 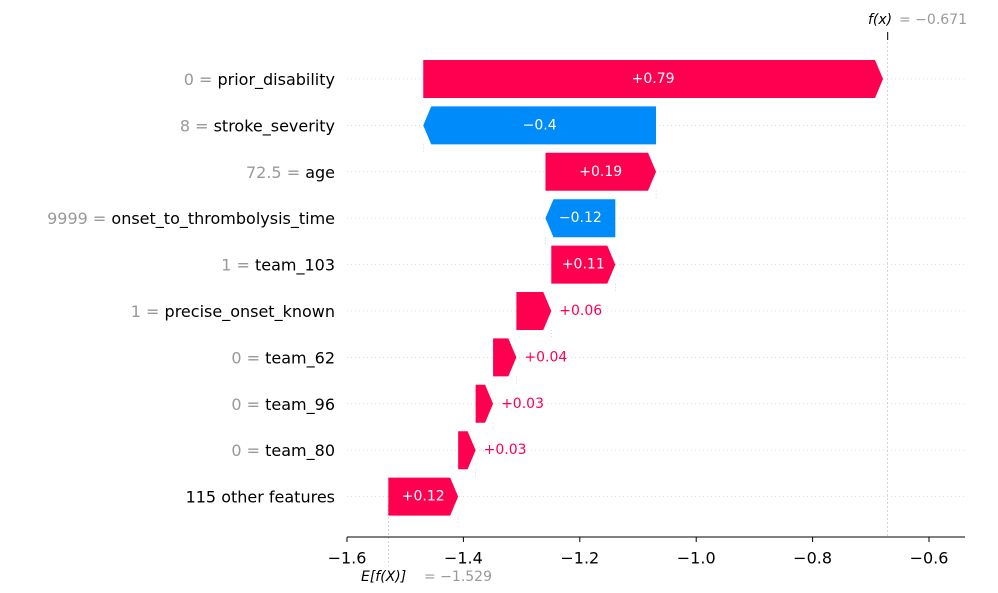 I want to click on x-tick-label: −1.0, so click(x=696, y=558).